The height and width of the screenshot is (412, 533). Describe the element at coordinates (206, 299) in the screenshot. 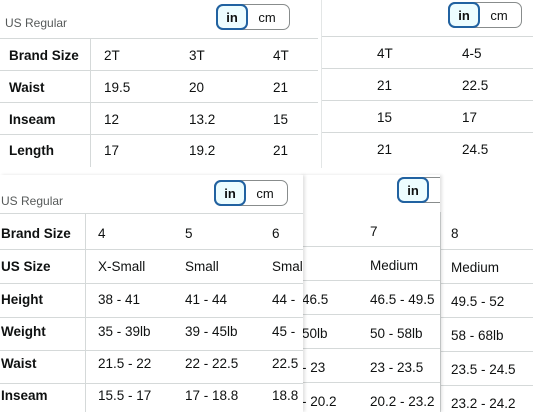

I see `table-cell: 41 - 44` at that location.